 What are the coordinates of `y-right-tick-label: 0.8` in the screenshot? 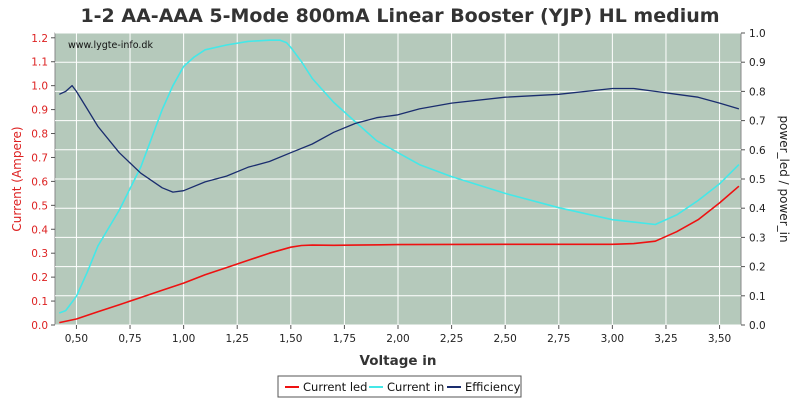 It's located at (757, 92).